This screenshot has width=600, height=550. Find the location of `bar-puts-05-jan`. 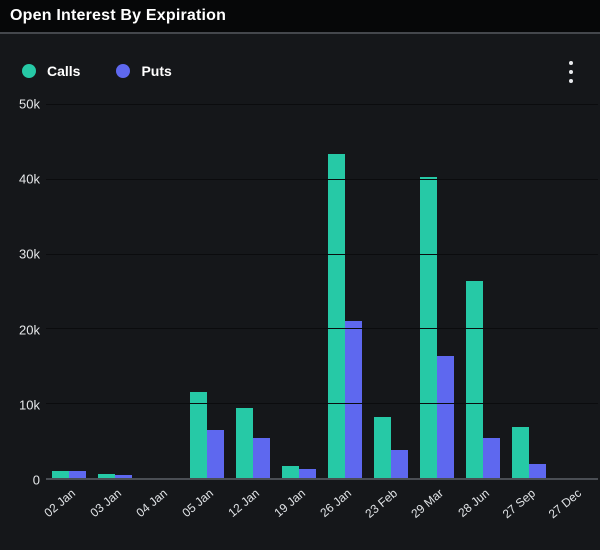

bar-puts-05-jan is located at coordinates (215, 454).